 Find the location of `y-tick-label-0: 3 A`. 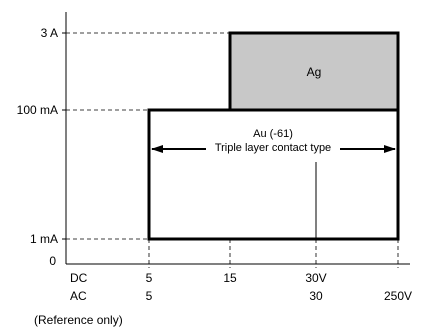

y-tick-label-0: 3 A is located at coordinates (49, 33).